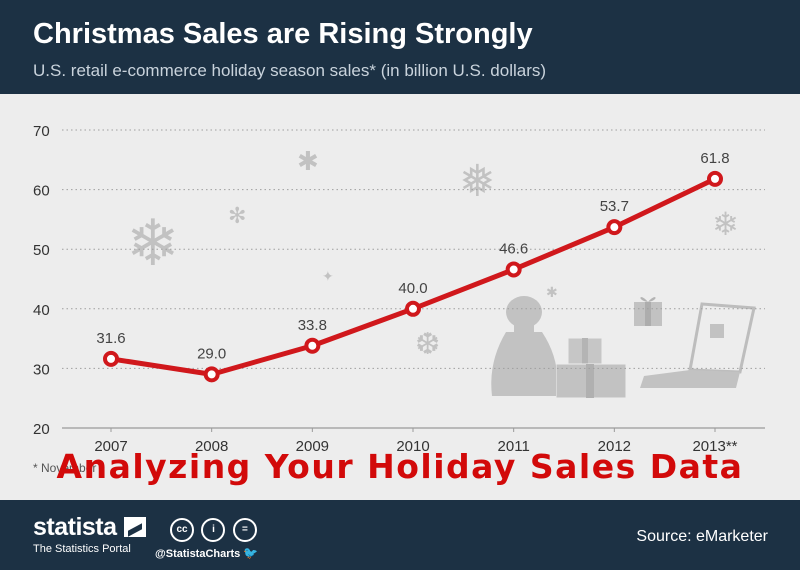 The width and height of the screenshot is (800, 570). What do you see at coordinates (41, 310) in the screenshot?
I see `y-tick-label: 40` at bounding box center [41, 310].